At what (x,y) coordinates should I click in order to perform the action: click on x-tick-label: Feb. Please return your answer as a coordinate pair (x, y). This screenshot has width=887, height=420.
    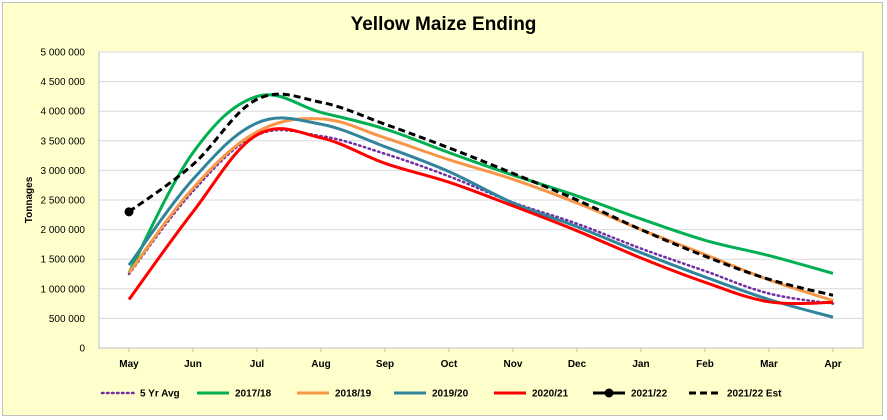
    Looking at the image, I should click on (705, 364).